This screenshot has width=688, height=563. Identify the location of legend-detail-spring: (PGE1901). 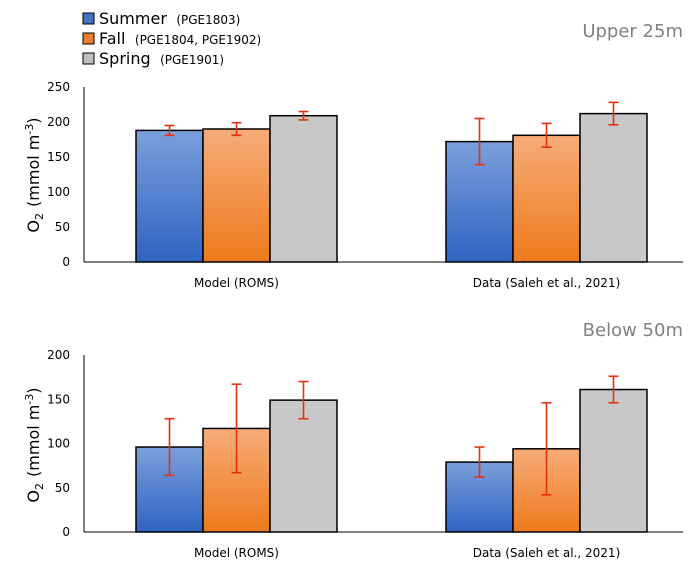
(192, 60).